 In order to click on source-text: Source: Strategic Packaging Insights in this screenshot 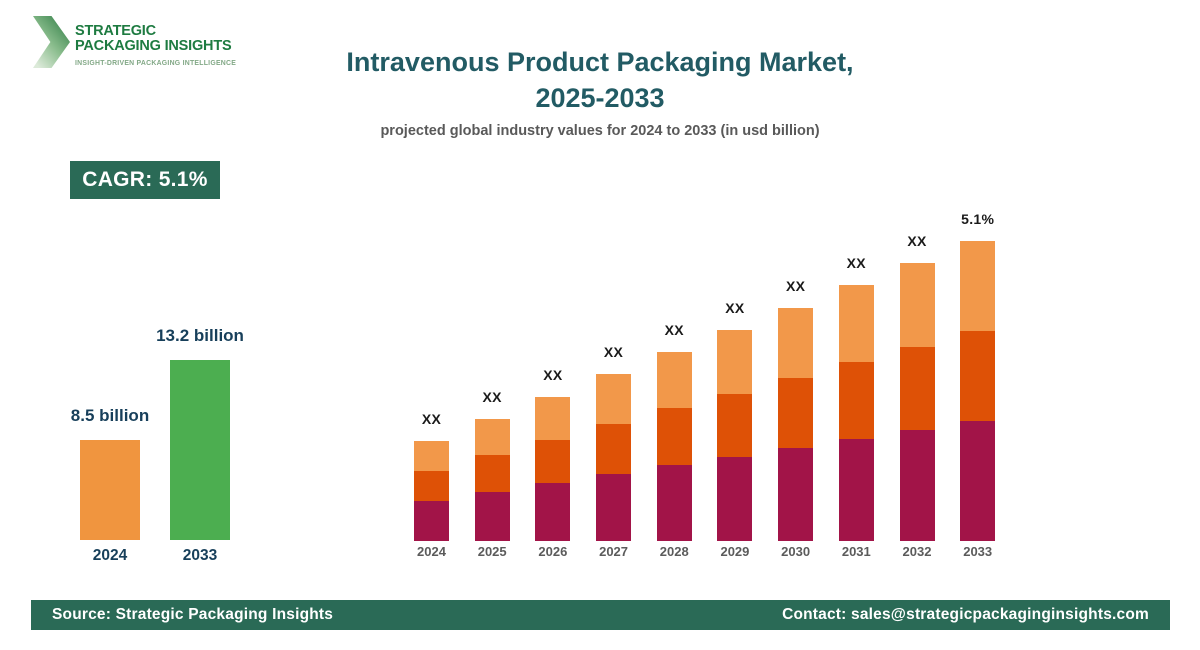, I will do `click(193, 614)`.